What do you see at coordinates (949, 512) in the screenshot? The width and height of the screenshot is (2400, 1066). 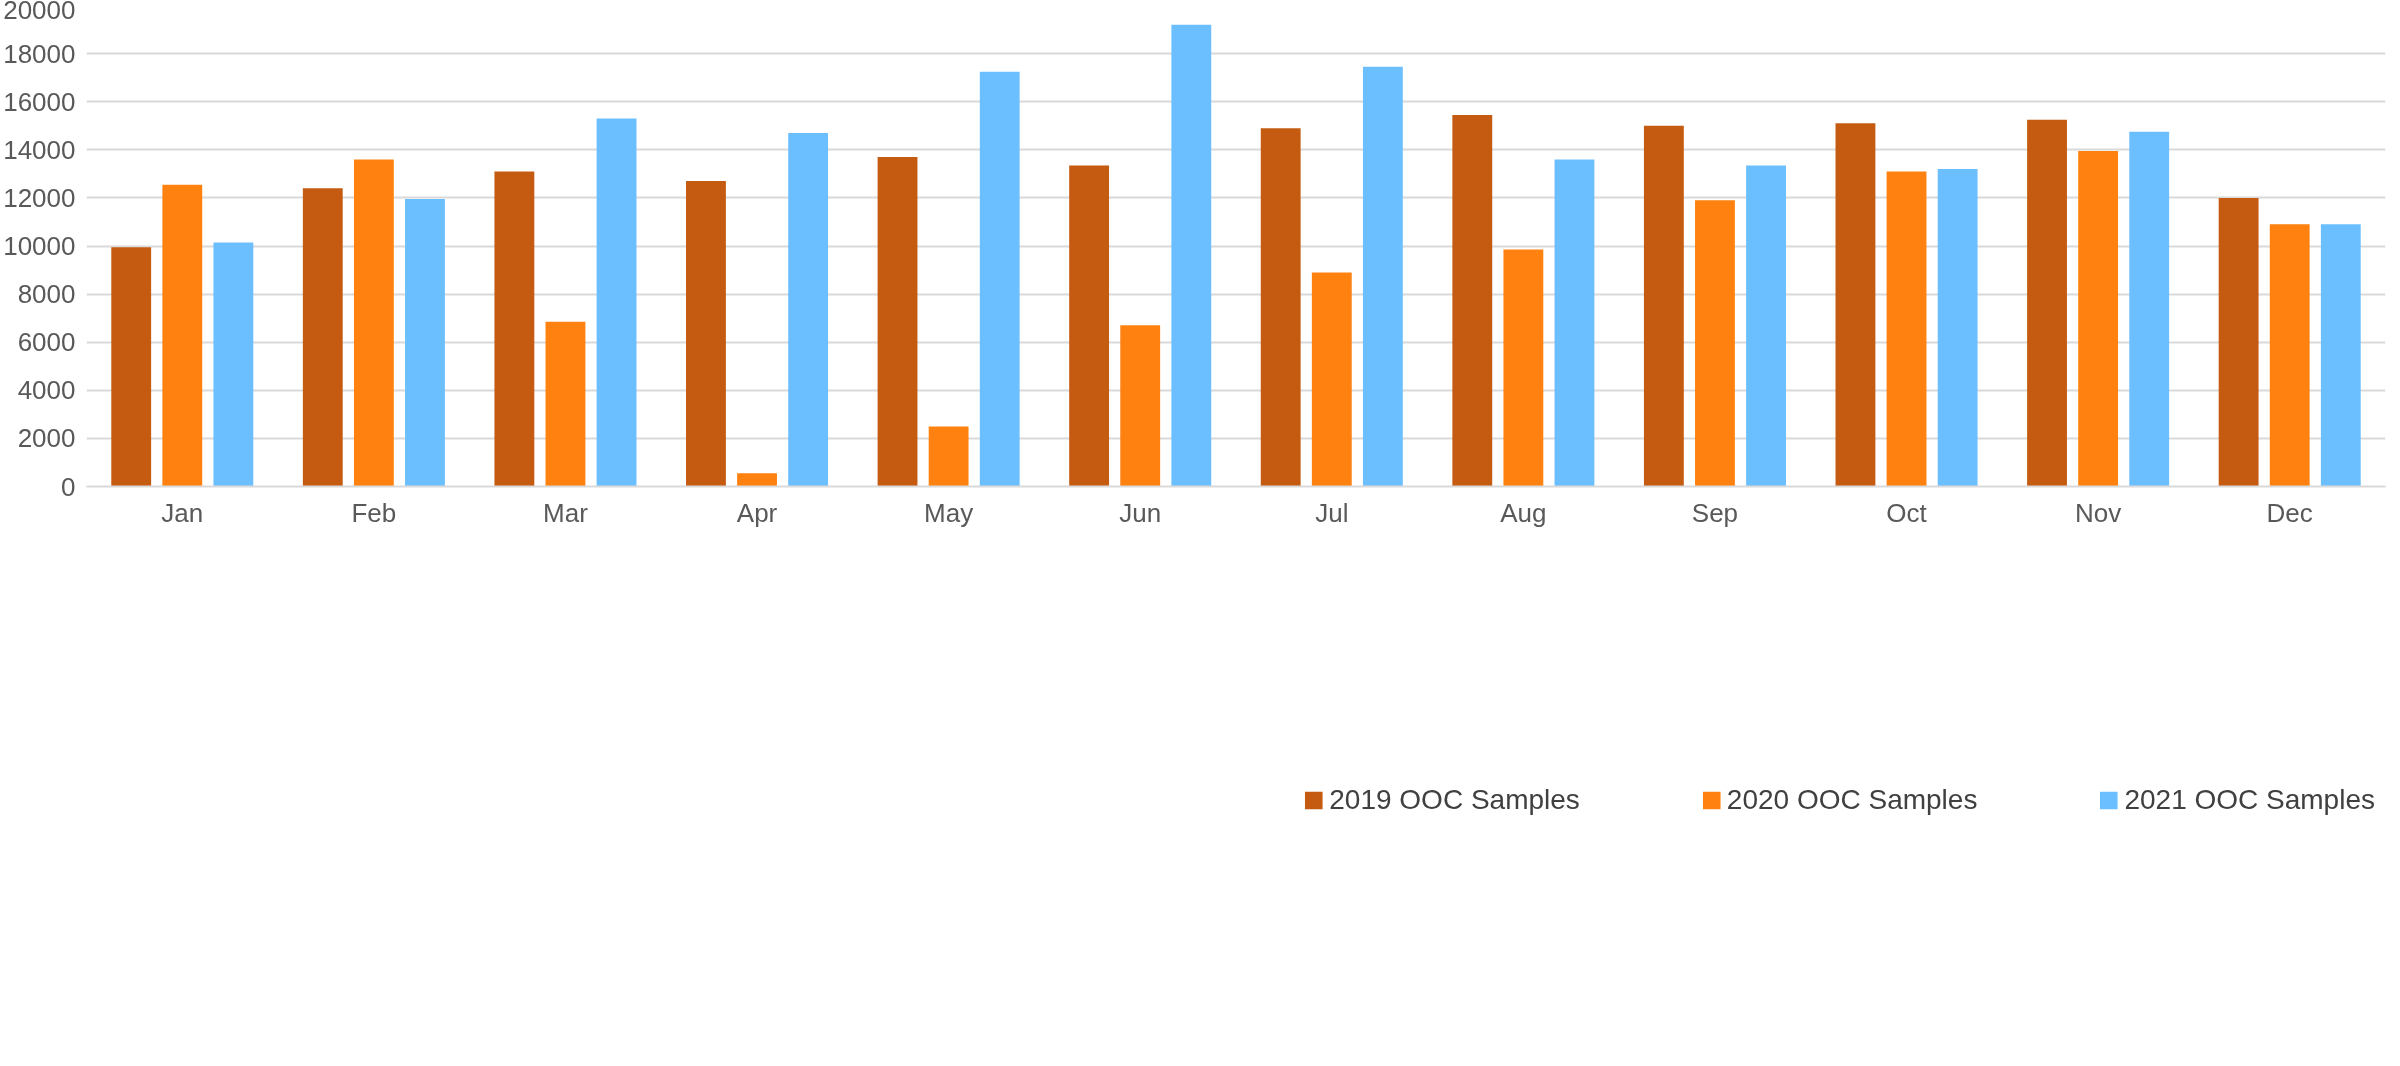 I see `x-tick-label: May` at bounding box center [949, 512].